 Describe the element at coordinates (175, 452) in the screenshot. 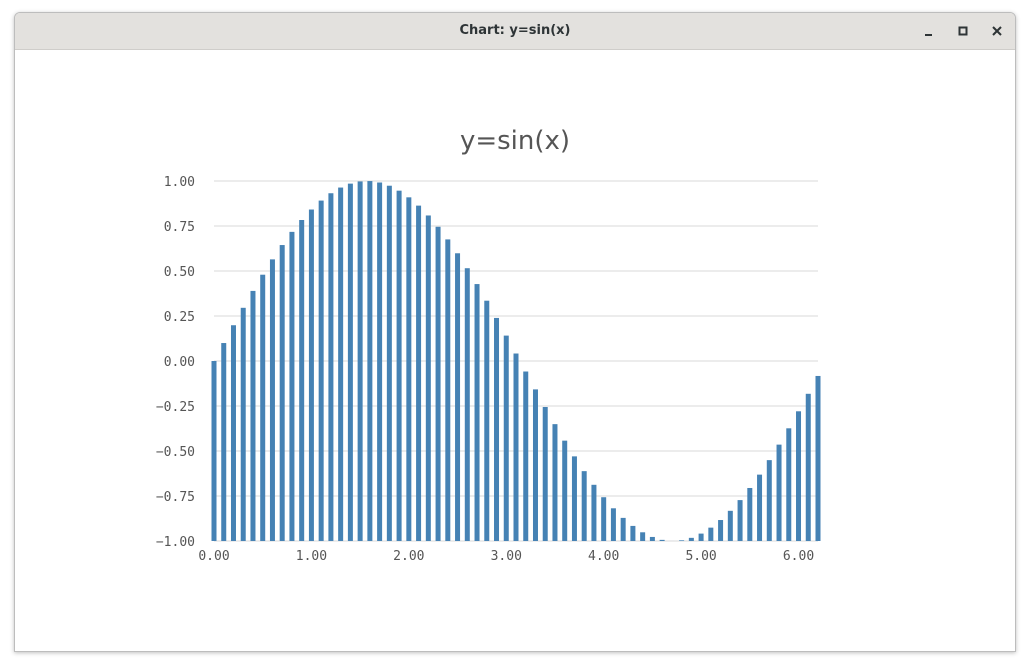

I see `y-tick-label: −0.50` at that location.